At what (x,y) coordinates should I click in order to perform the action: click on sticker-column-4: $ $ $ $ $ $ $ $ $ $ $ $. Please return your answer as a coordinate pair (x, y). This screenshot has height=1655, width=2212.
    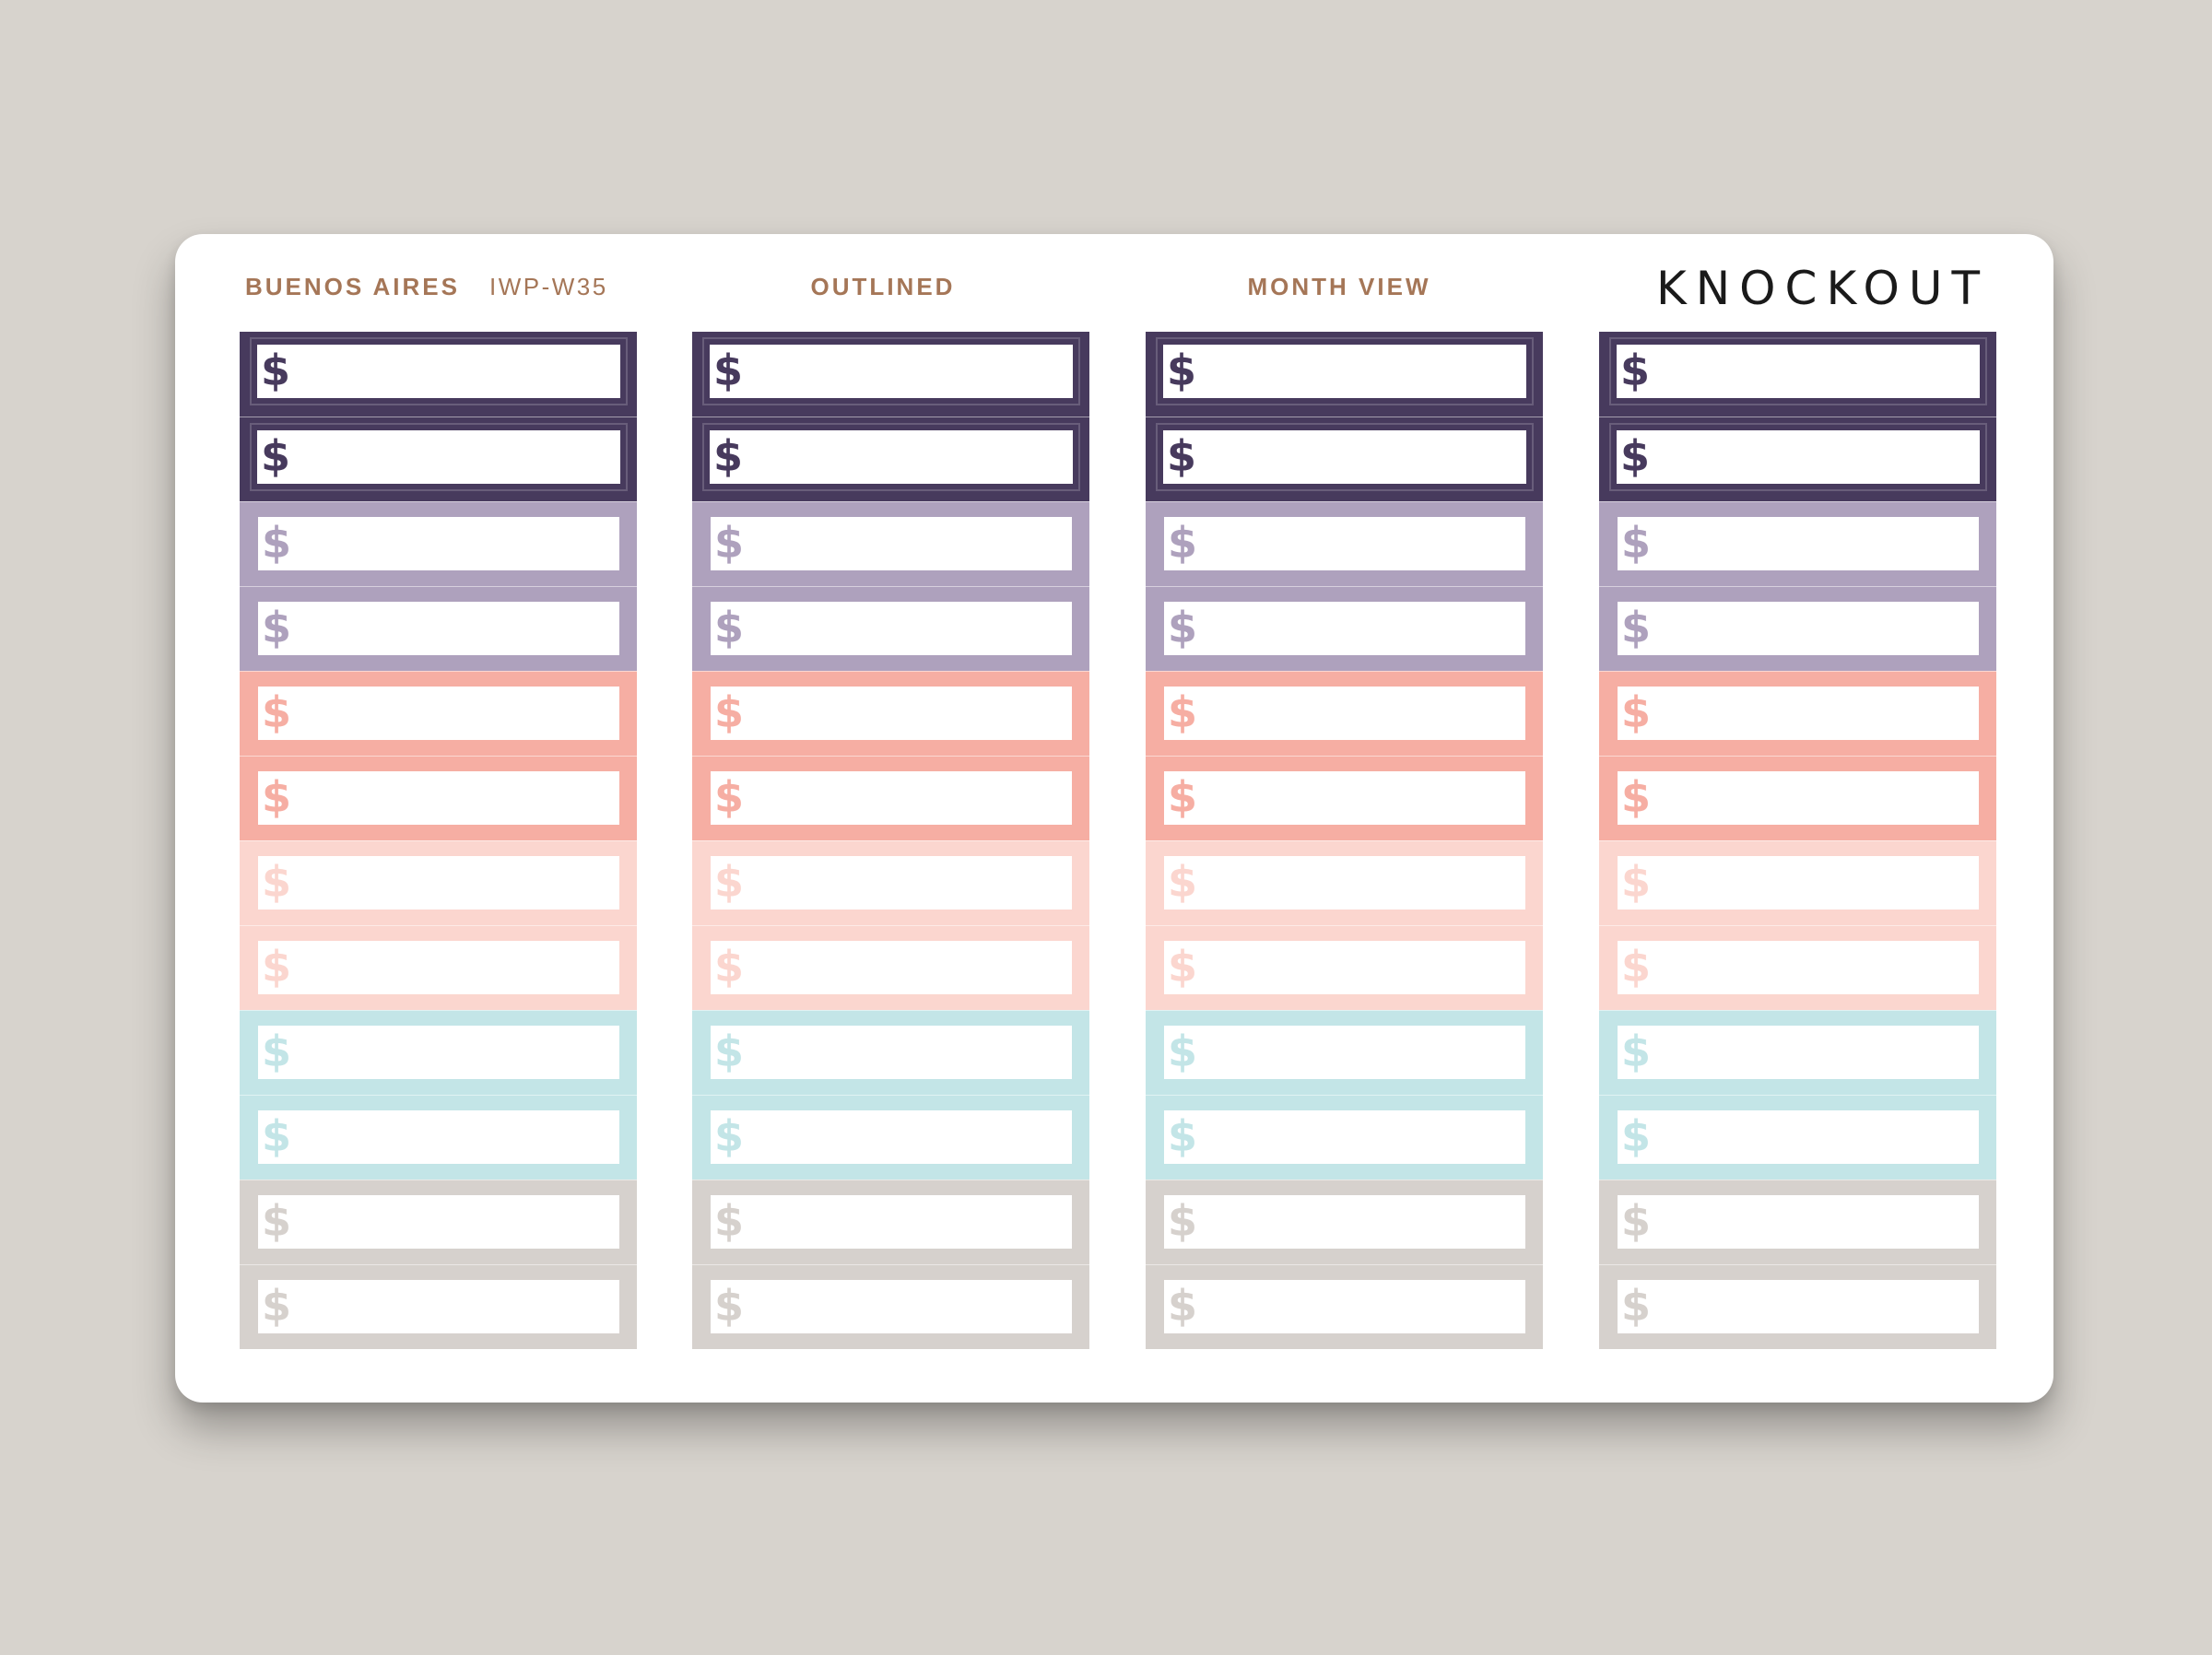
    Looking at the image, I should click on (1797, 840).